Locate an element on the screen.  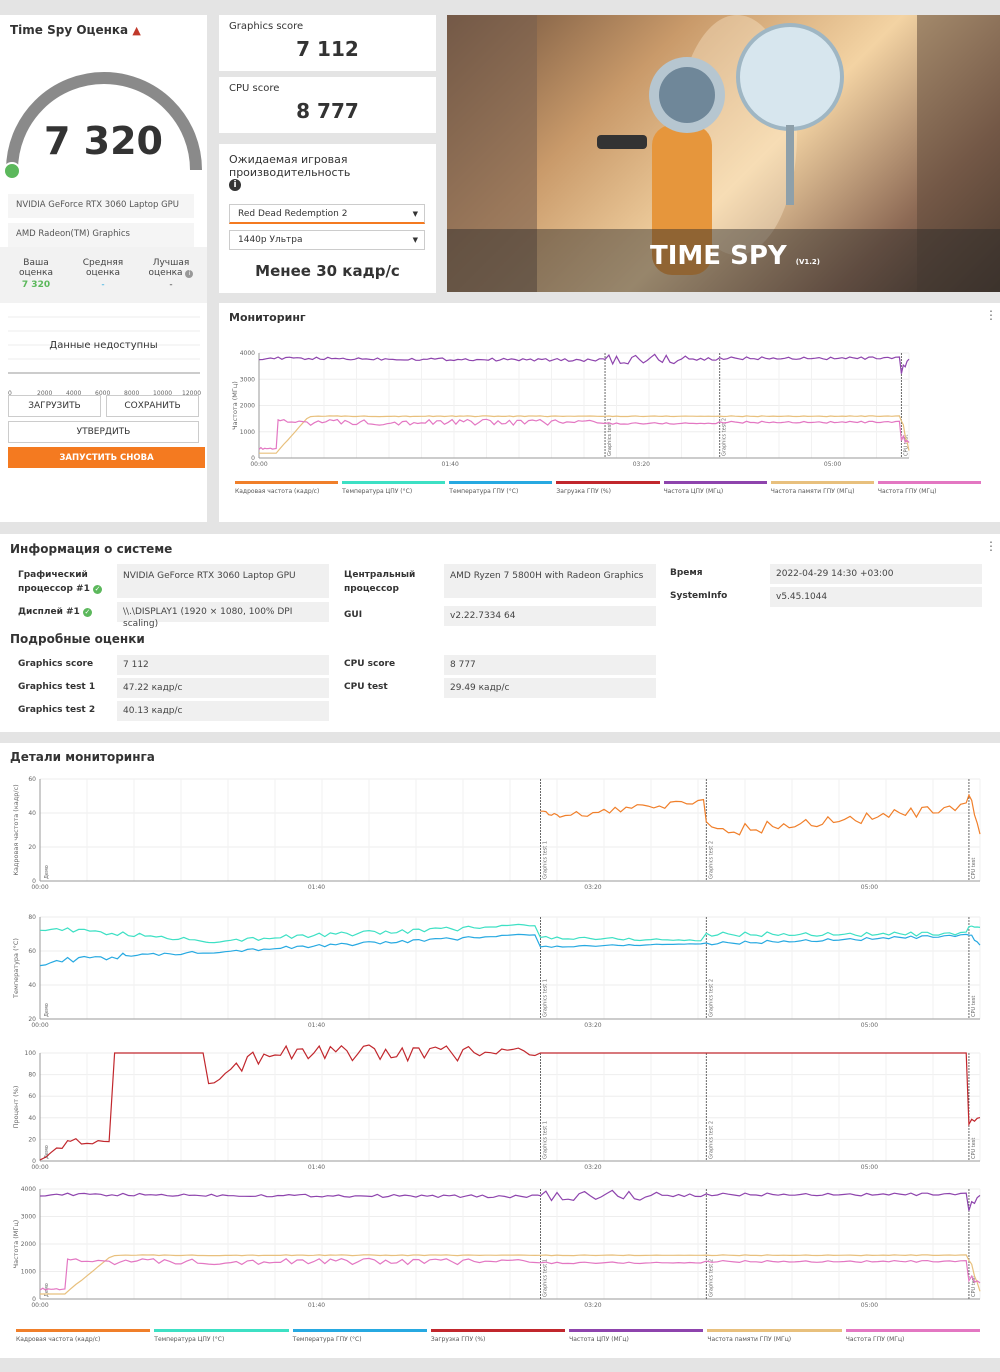
y-tick-label: 20 is located at coordinates (32, 847).